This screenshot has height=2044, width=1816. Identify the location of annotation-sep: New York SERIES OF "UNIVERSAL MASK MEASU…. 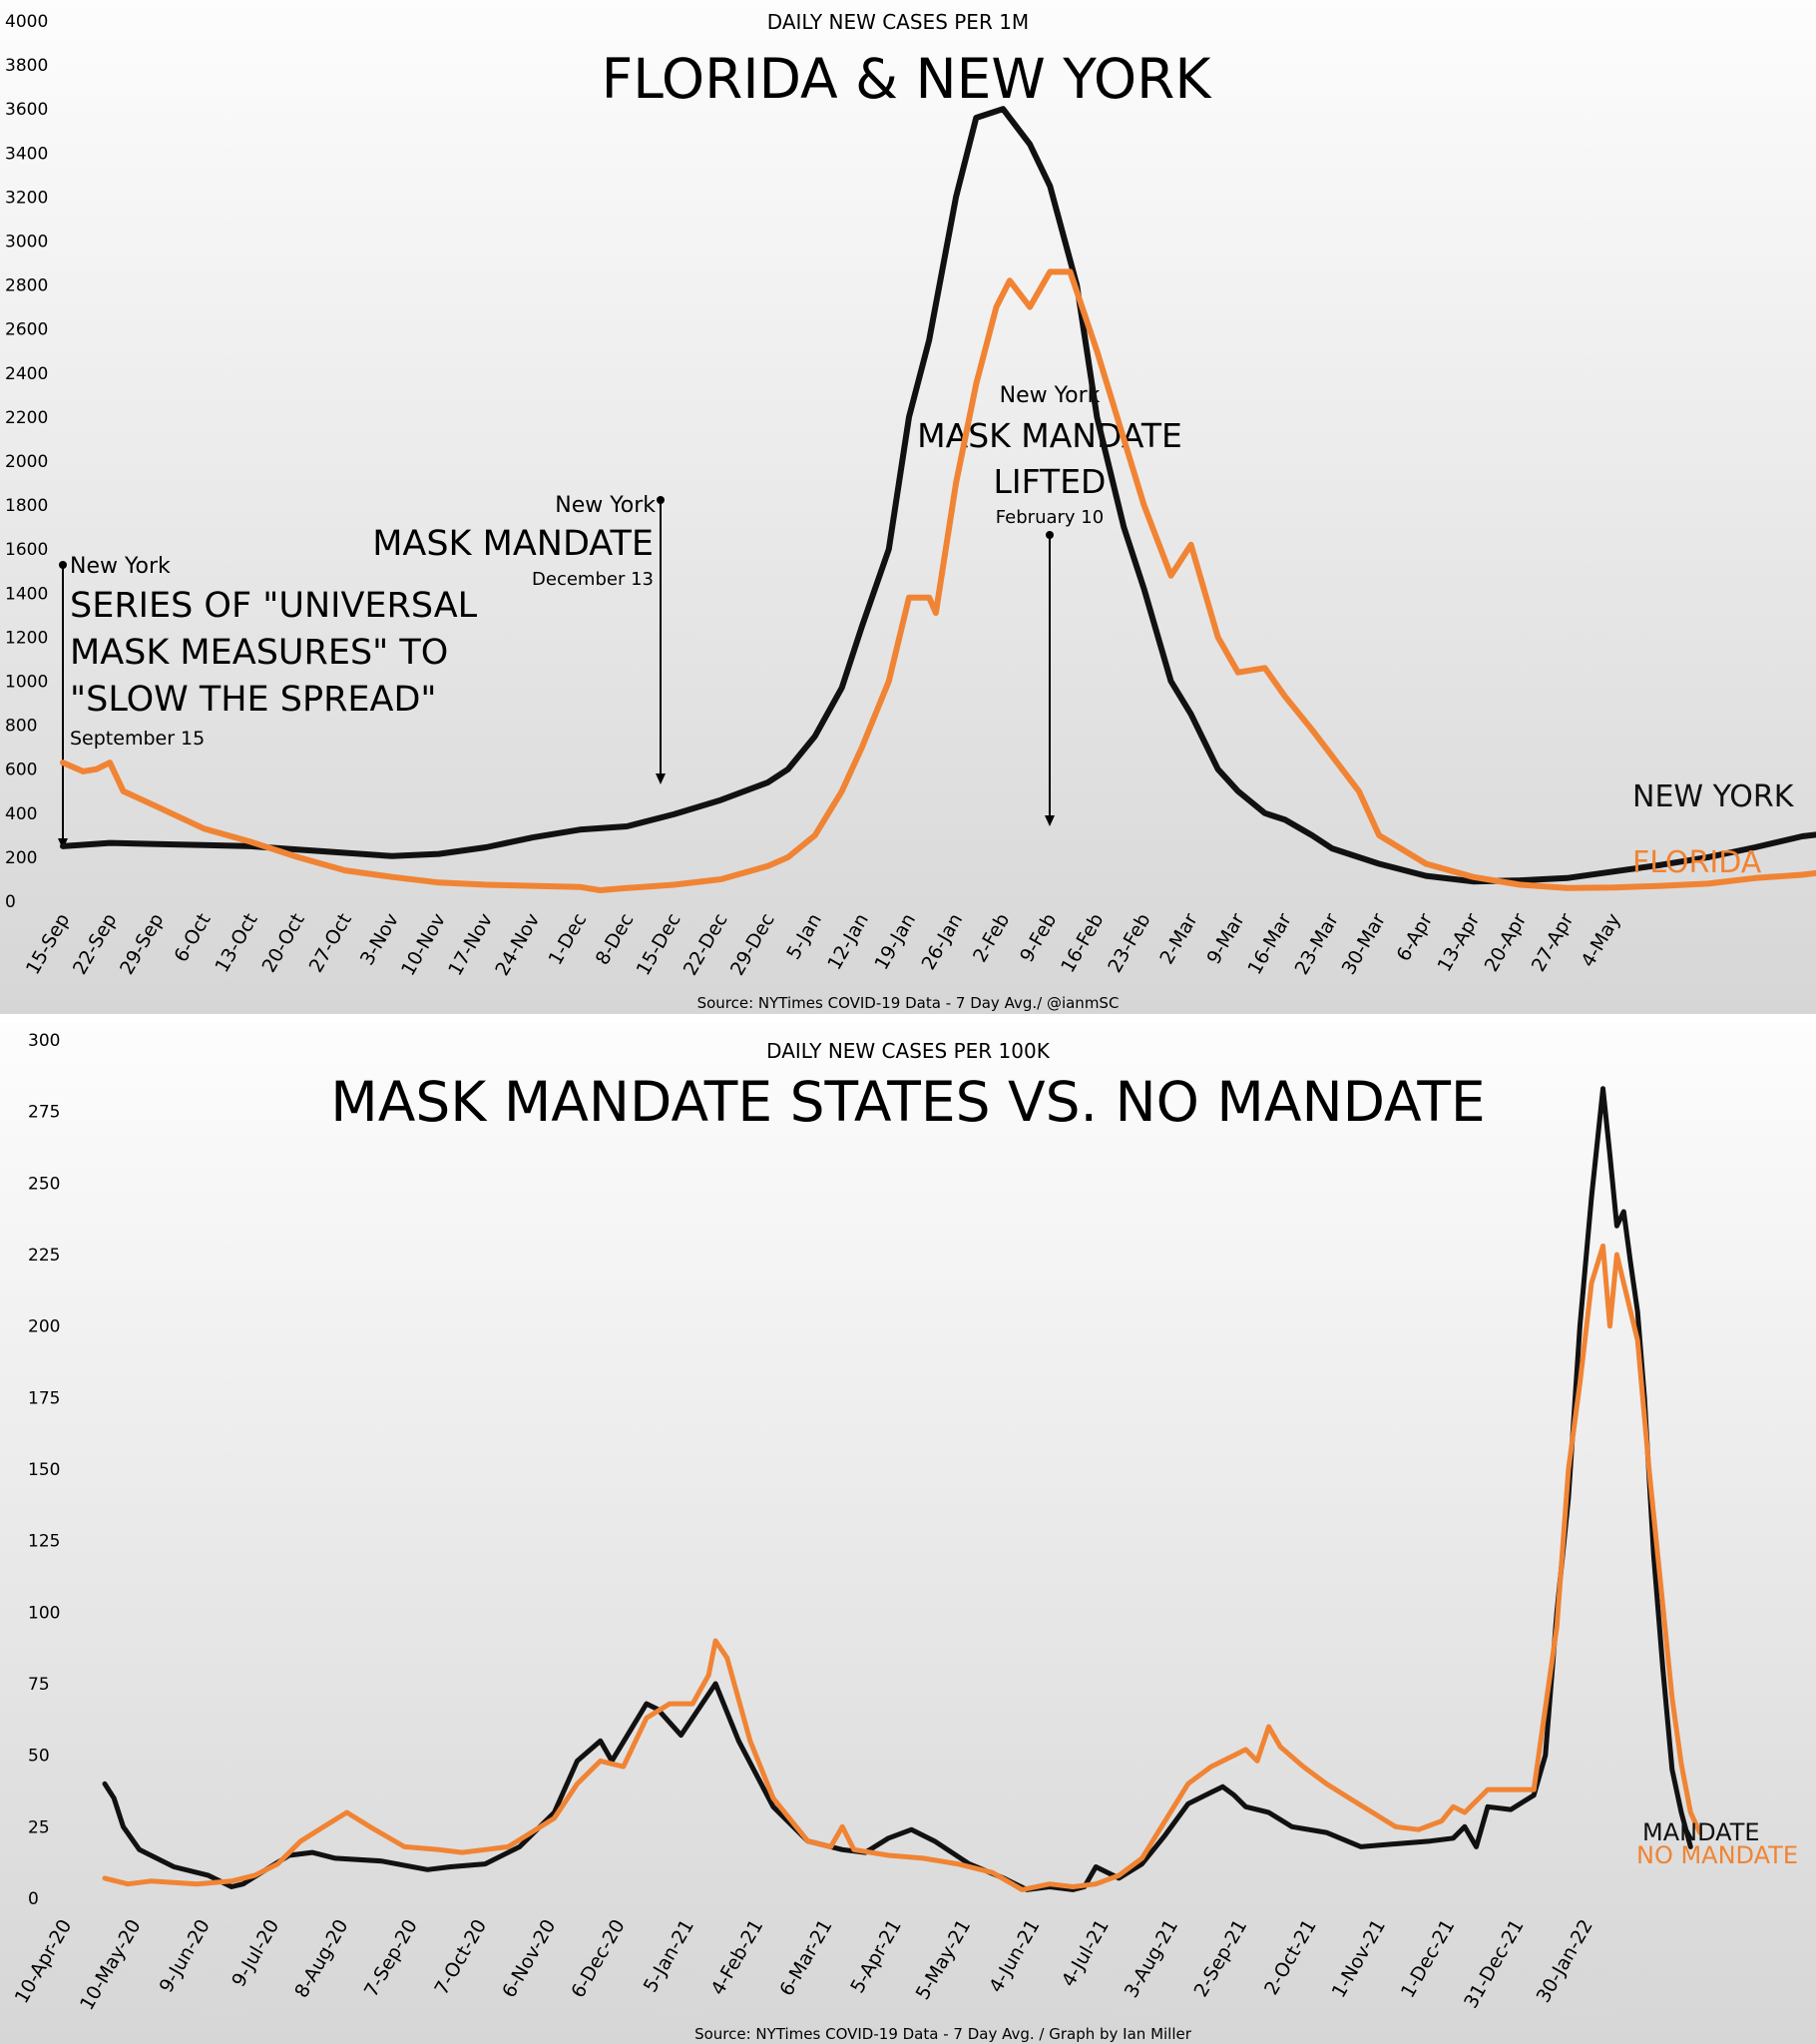
(268, 701).